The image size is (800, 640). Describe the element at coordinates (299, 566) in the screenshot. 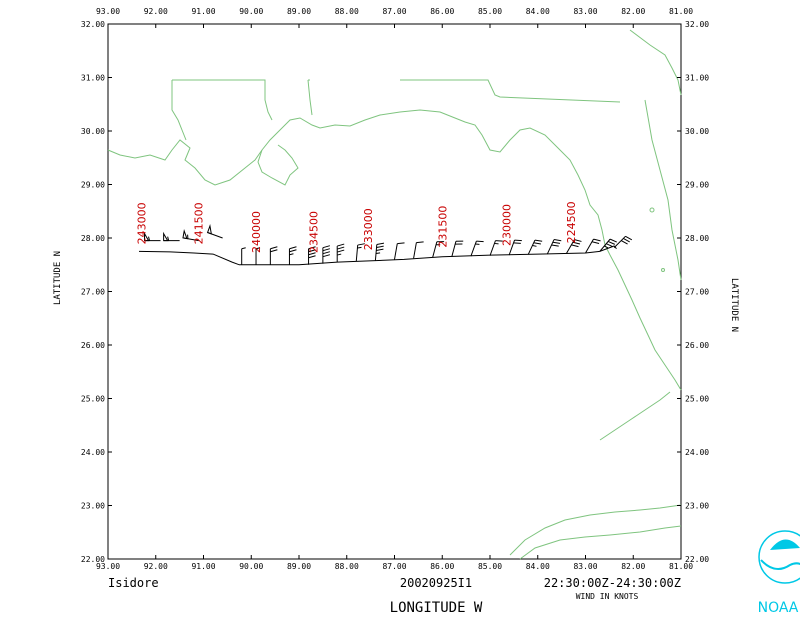

I see `lon-tick-label-bottom: 89.00` at that location.